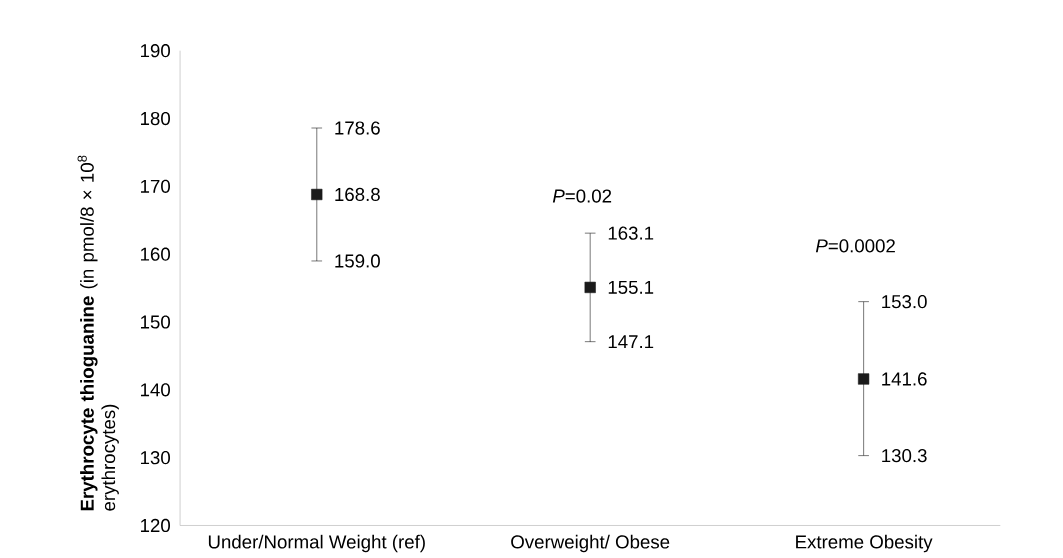 The height and width of the screenshot is (558, 1063). Describe the element at coordinates (155, 389) in the screenshot. I see `y-tick-label: 140` at that location.